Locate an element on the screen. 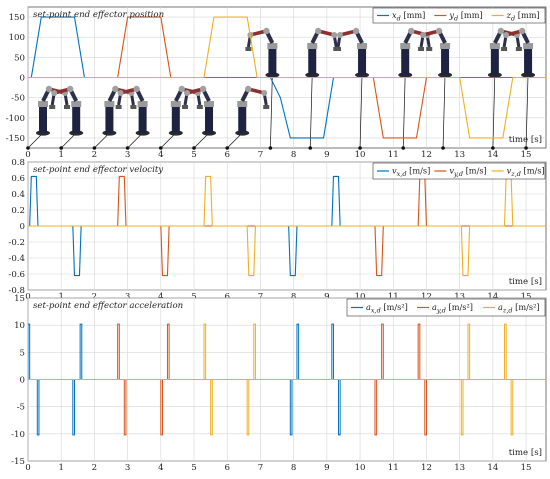 This screenshot has width=550, height=479. x-tick-label: 11 is located at coordinates (393, 297).